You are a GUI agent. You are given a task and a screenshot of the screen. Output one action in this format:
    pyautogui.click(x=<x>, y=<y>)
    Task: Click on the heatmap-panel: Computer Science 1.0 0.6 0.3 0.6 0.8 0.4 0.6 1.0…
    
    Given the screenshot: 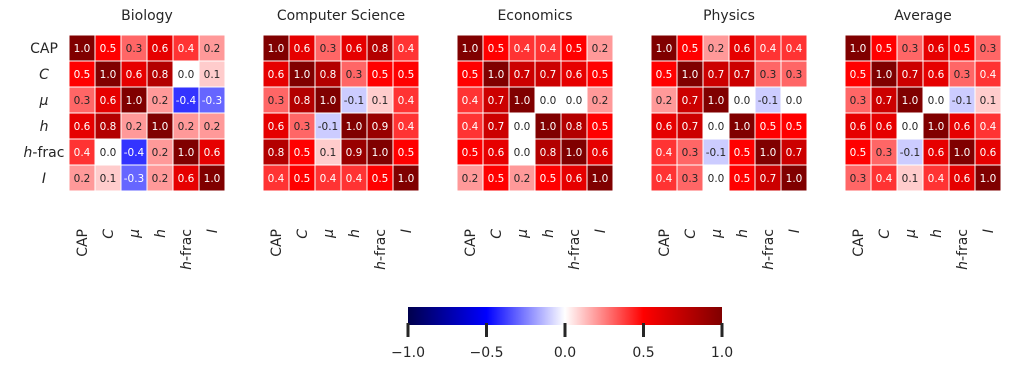 What is the action you would take?
    pyautogui.click(x=341, y=139)
    